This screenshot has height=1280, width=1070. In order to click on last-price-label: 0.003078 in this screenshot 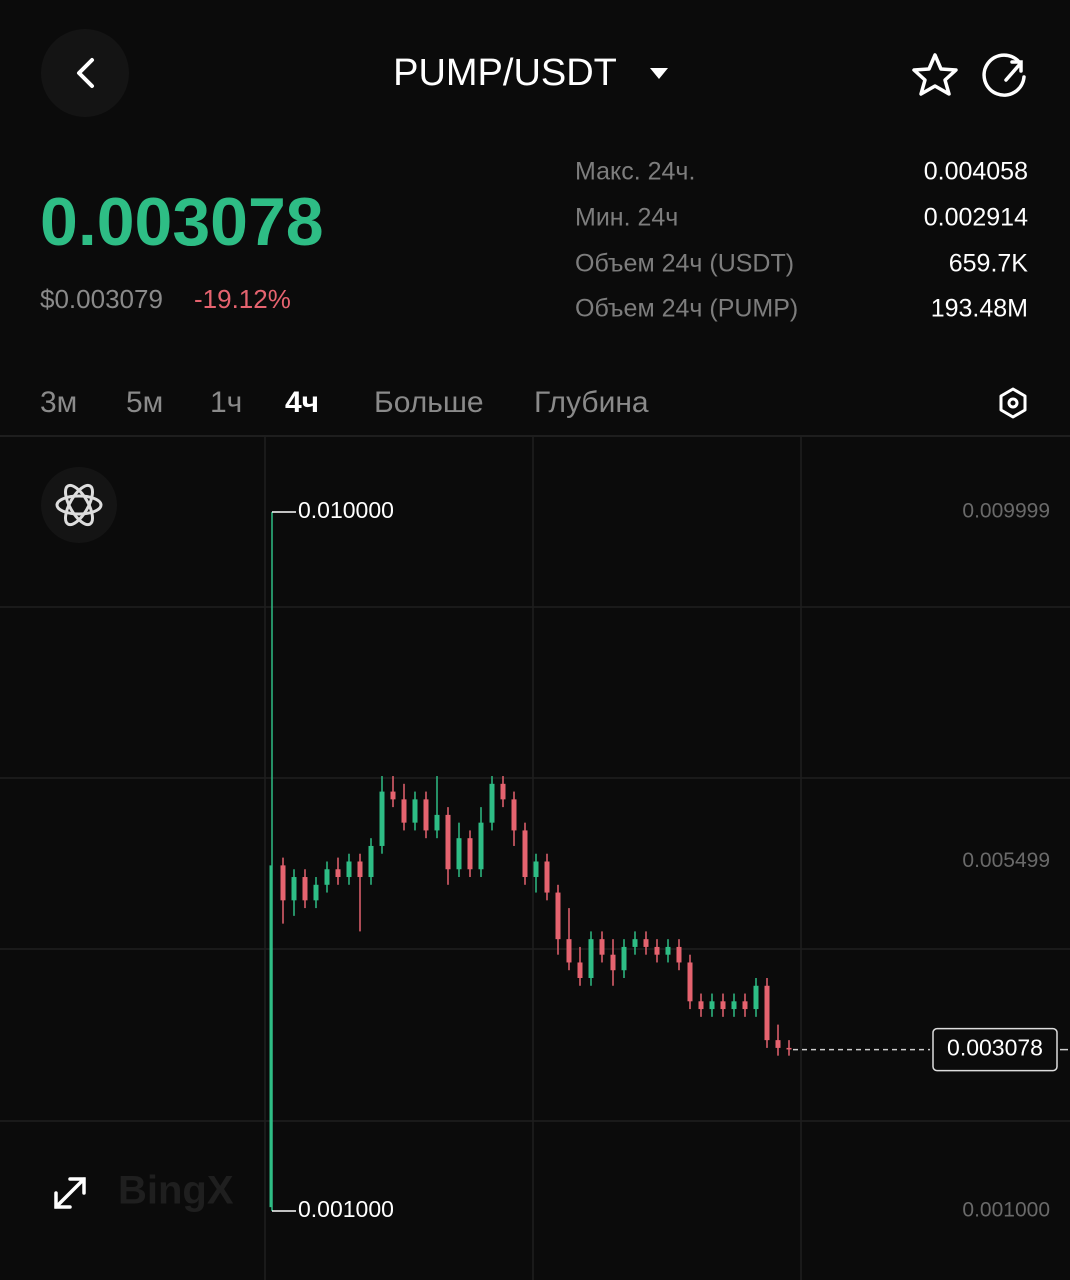, I will do `click(995, 1048)`.